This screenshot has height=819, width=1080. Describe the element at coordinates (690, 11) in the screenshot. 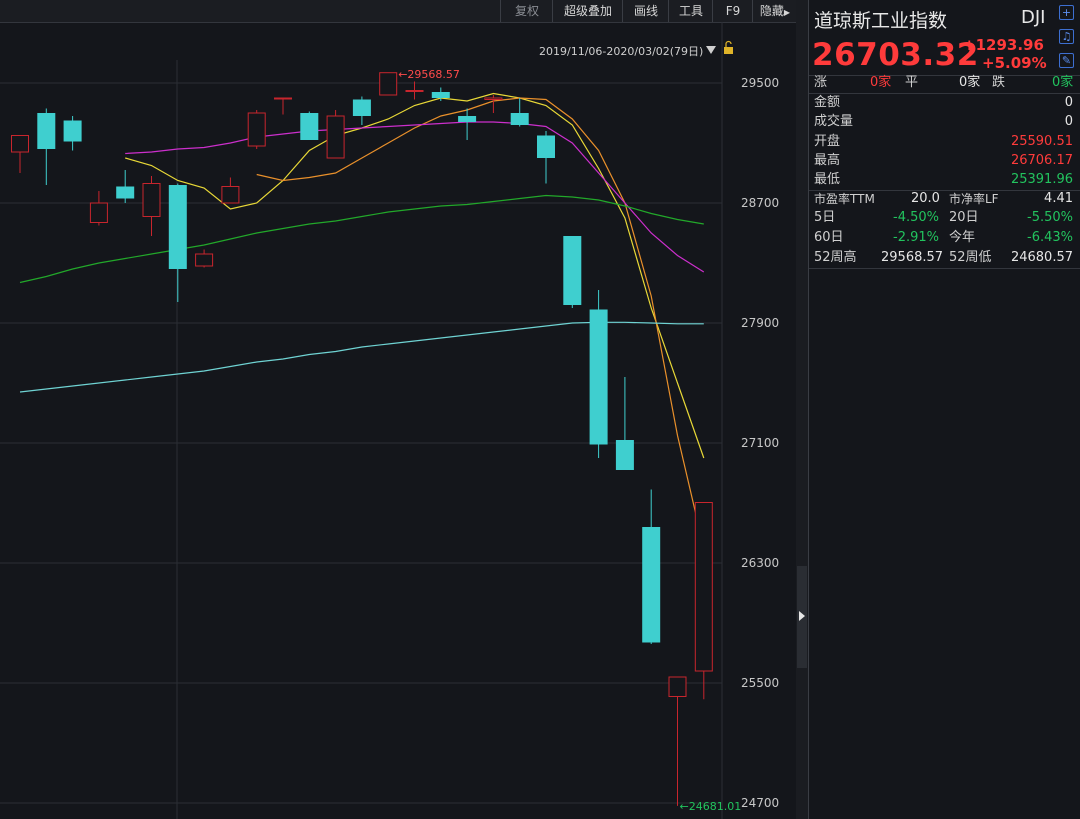

I see `tools-button: 工具` at that location.